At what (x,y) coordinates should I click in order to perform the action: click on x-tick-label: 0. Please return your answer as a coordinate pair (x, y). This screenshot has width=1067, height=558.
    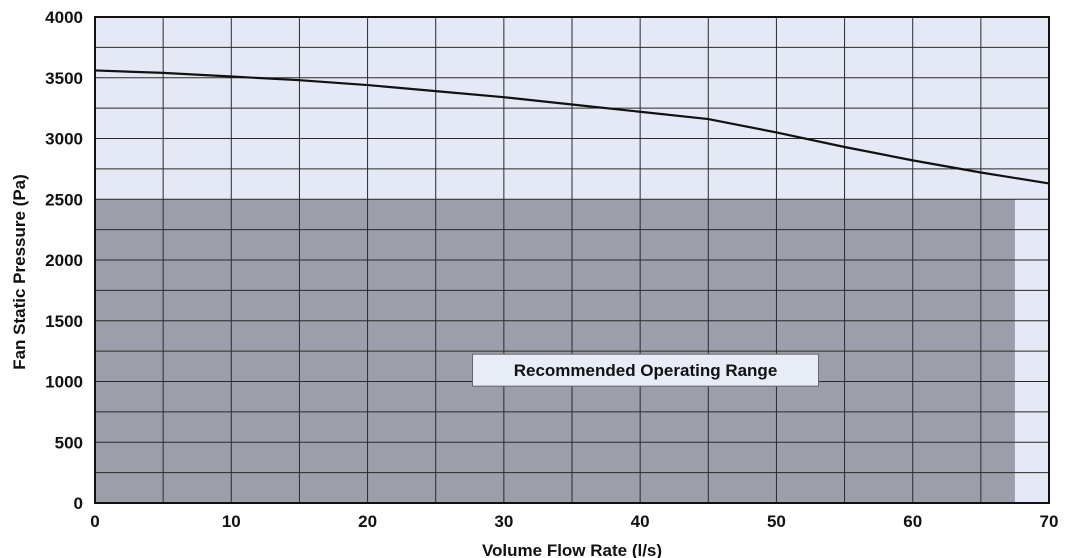
    Looking at the image, I should click on (94, 521).